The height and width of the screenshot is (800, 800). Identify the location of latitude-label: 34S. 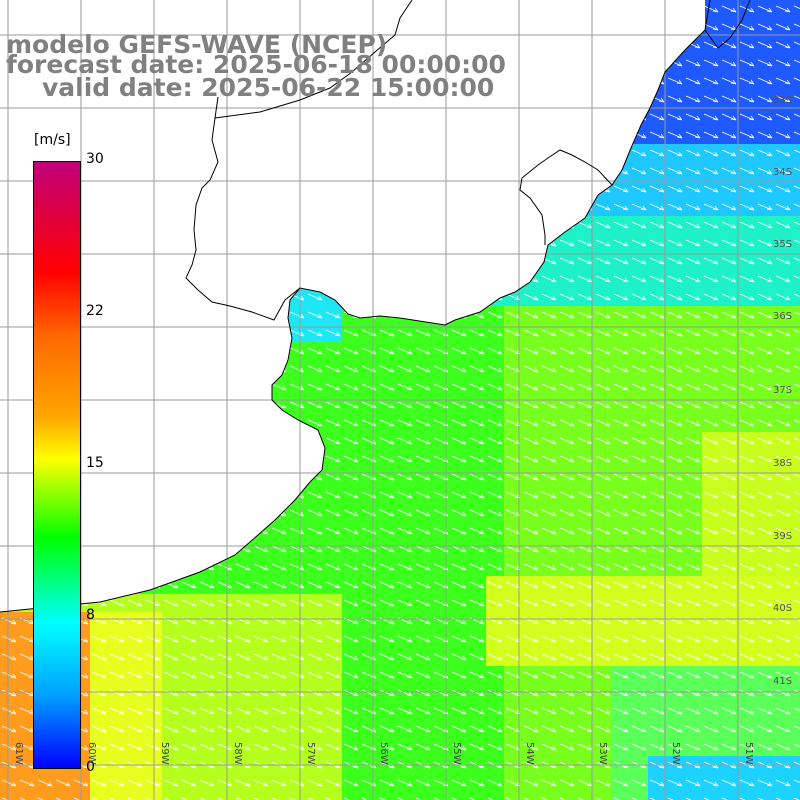
(783, 172).